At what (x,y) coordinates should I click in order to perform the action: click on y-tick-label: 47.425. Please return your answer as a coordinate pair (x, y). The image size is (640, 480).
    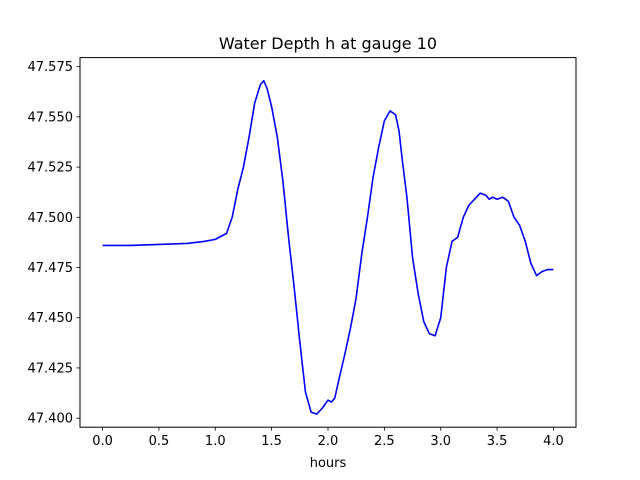
    Looking at the image, I should click on (51, 368).